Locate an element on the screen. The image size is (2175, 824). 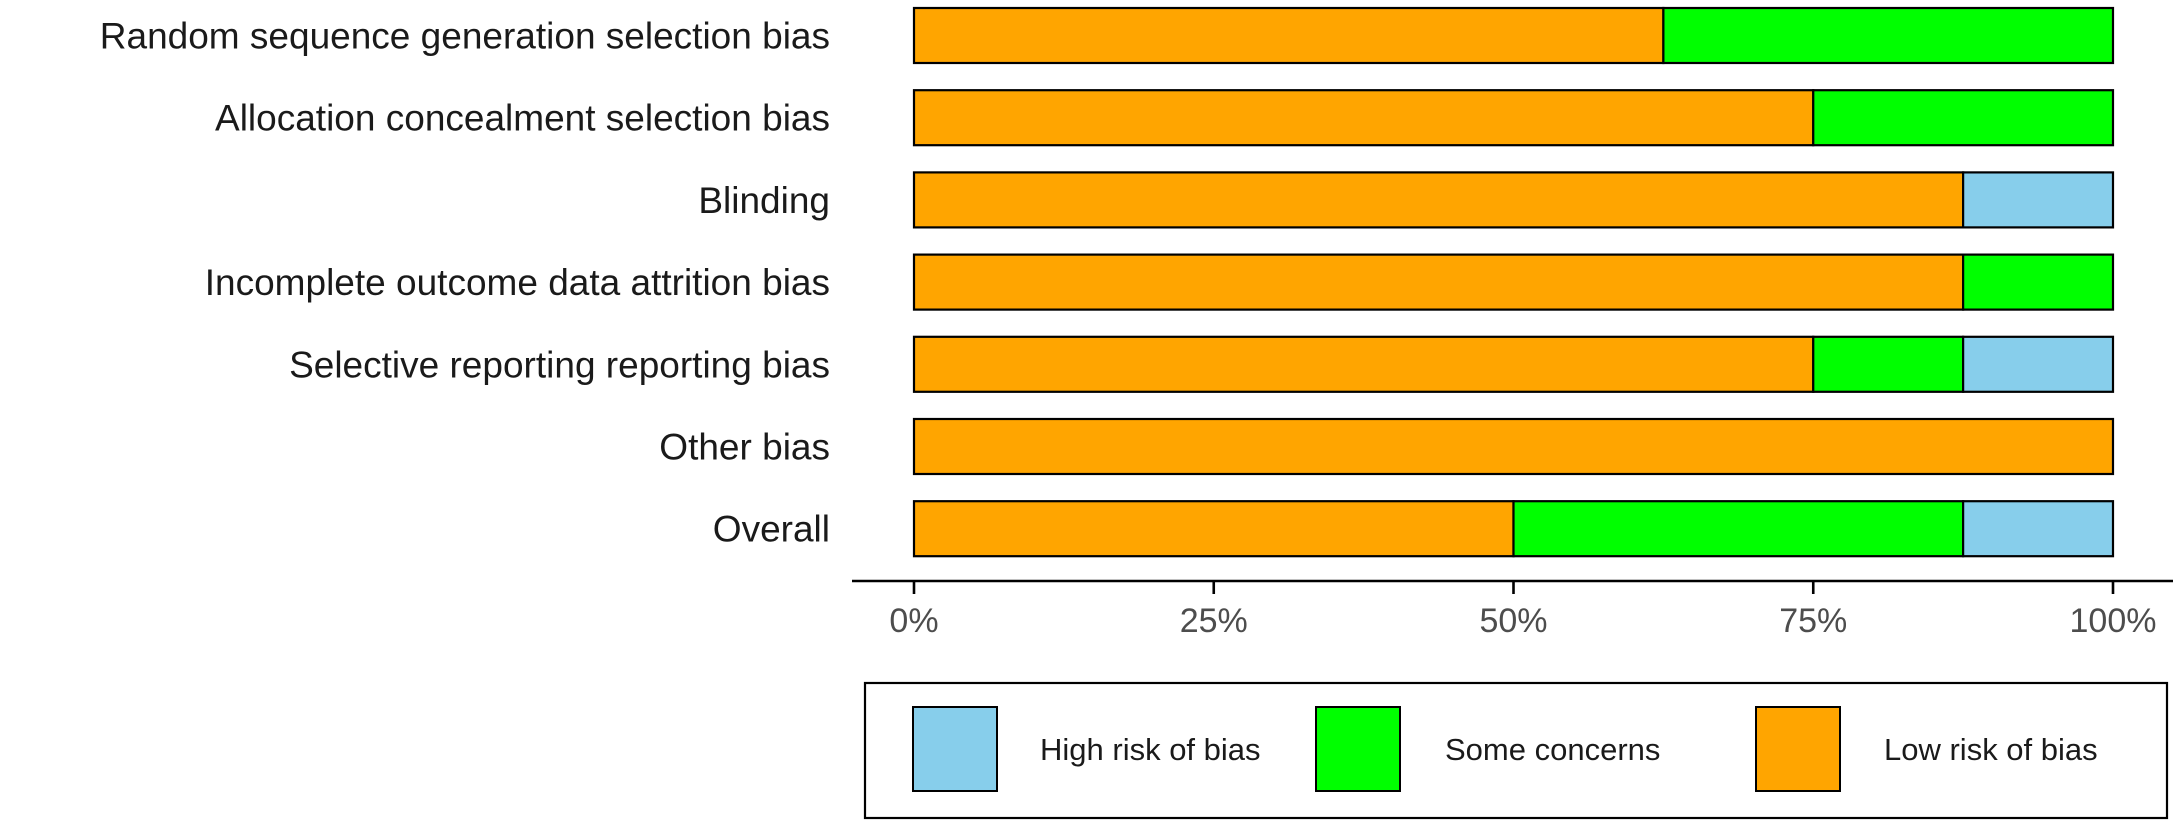
legend-label: Some concerns is located at coordinates (1552, 749).